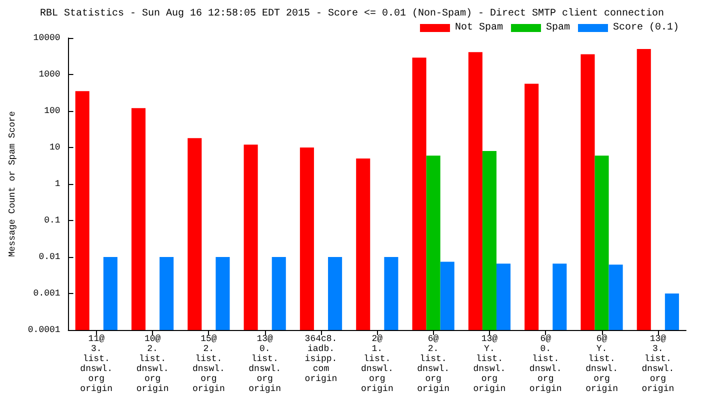  Describe the element at coordinates (49, 75) in the screenshot. I see `y-tick-label: 1000` at that location.